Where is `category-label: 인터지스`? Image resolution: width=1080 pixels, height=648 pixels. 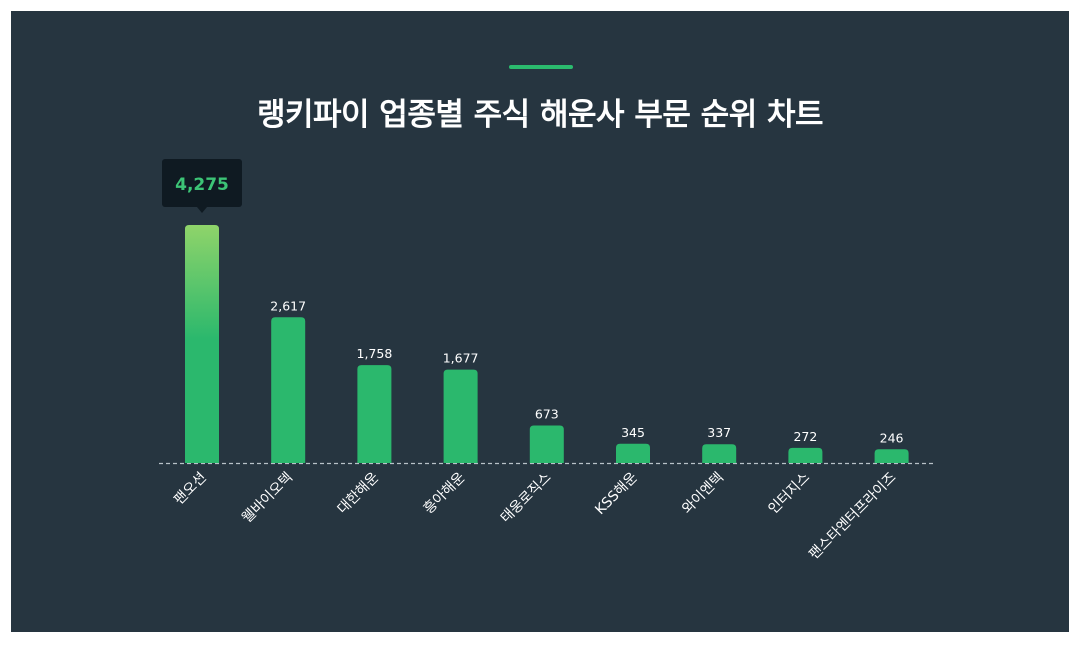
category-label: 인터지스 is located at coordinates (789, 493).